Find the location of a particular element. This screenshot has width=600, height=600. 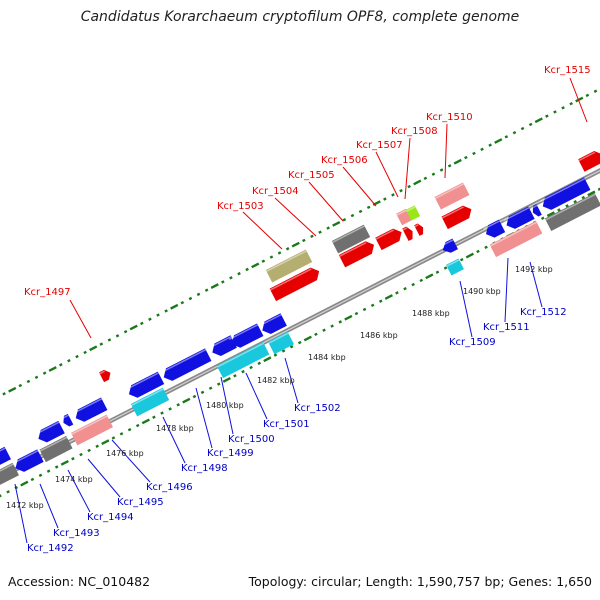

gene-label-kcr-1510: Kcr_1510 is located at coordinates (449, 117).